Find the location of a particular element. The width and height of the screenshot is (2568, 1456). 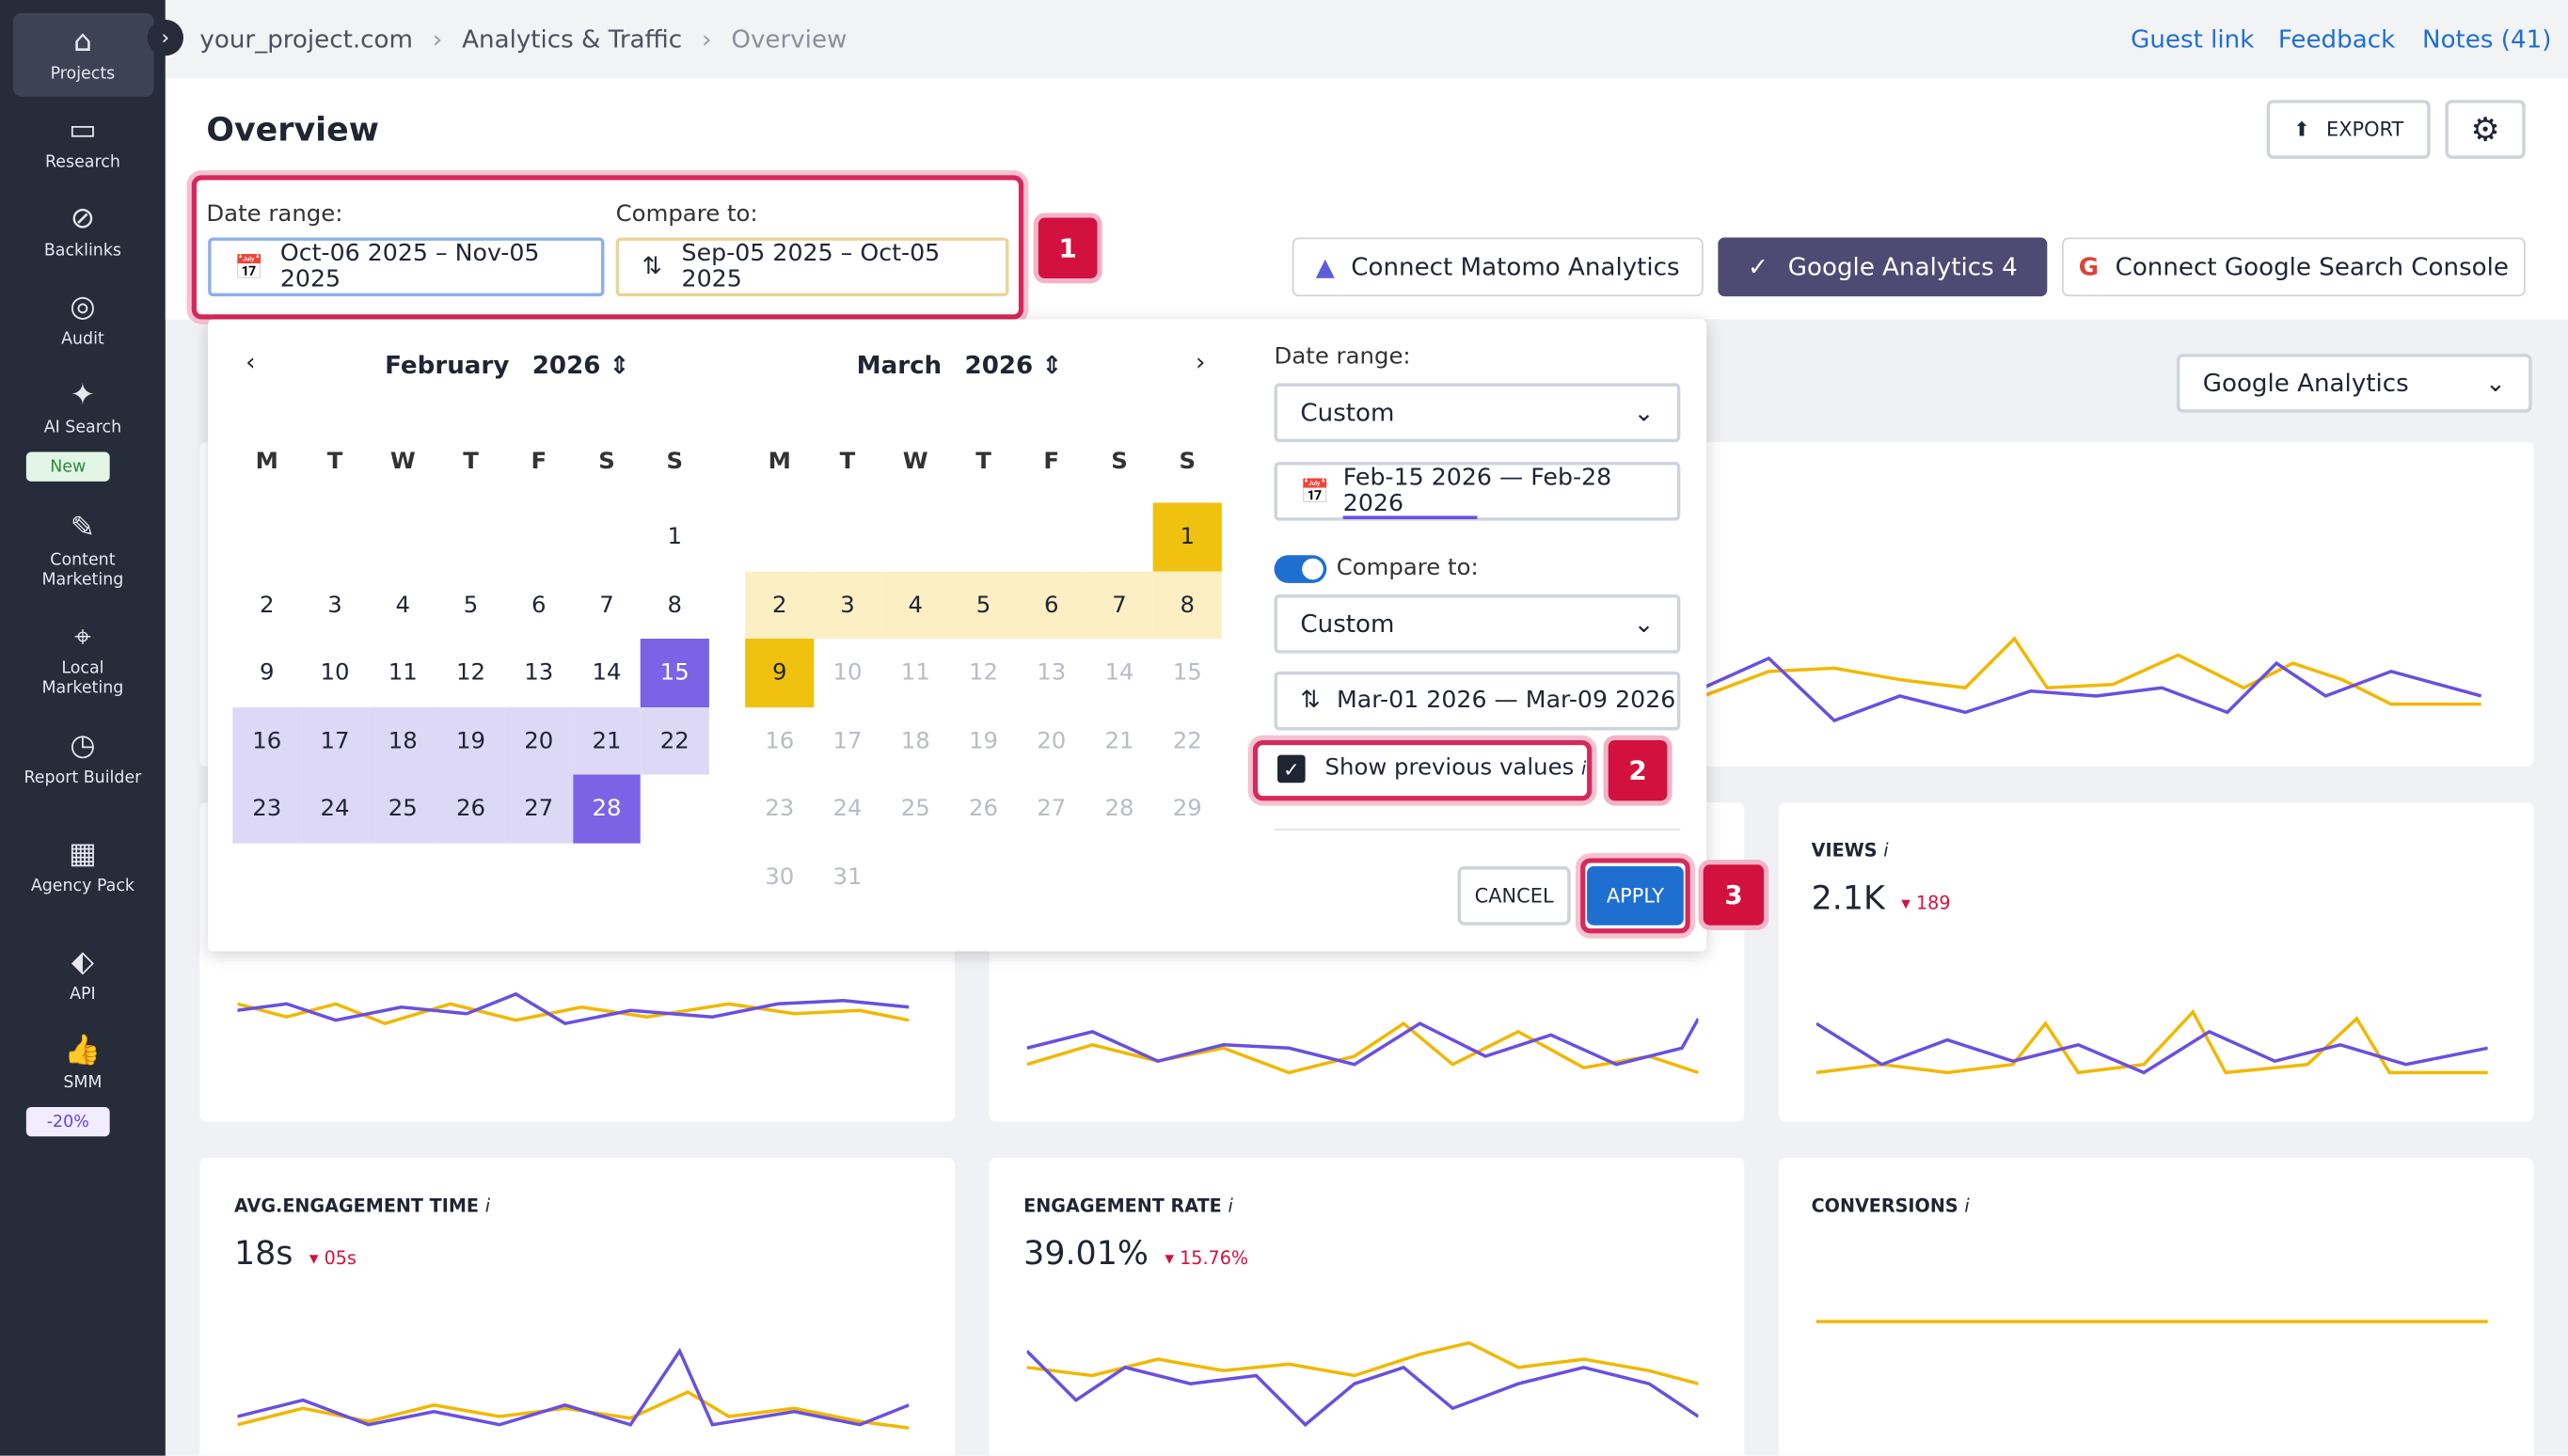

sidebar-label: Audit is located at coordinates (82, 339).